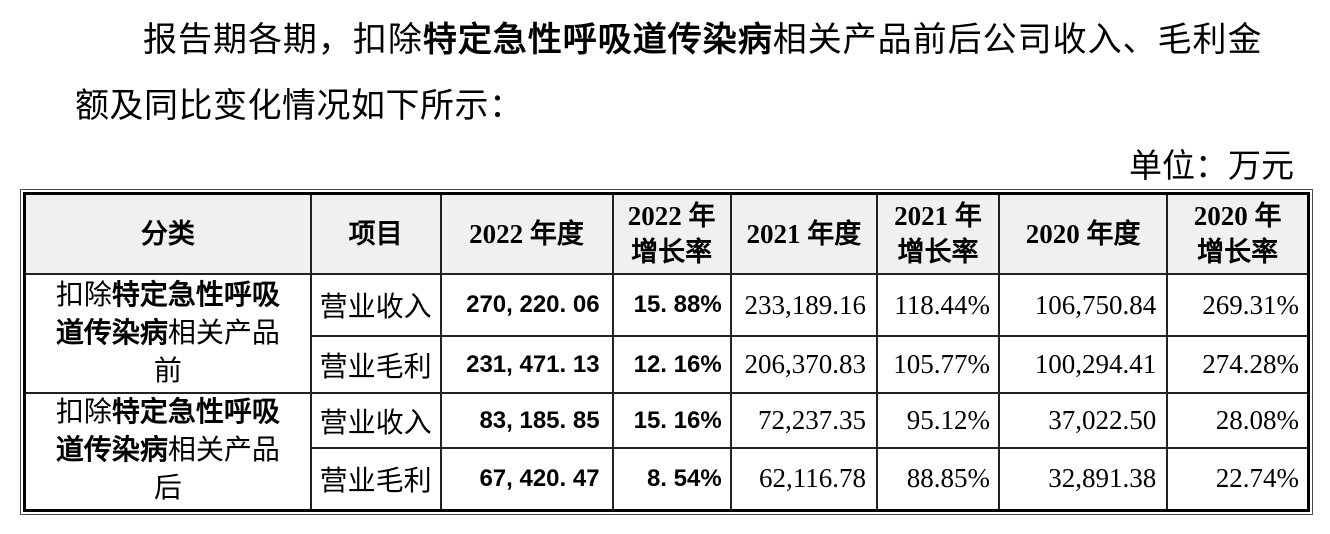 This screenshot has height=534, width=1330. I want to click on value-cell-2020: 37,022.50, so click(1083, 420).